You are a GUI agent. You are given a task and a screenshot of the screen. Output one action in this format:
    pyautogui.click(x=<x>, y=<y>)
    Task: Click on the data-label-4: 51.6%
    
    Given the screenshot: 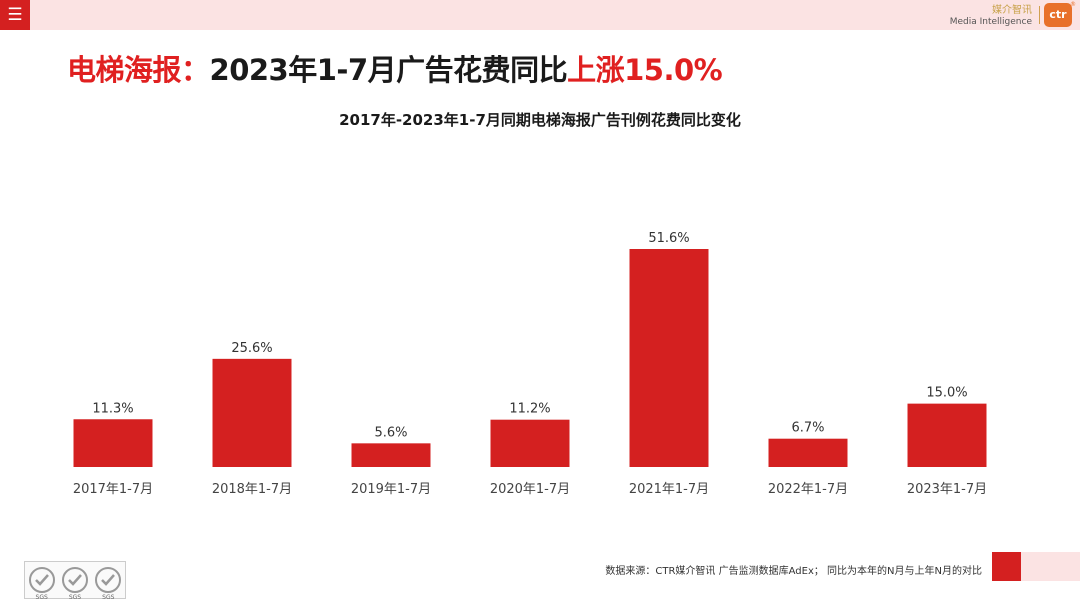 What is the action you would take?
    pyautogui.click(x=668, y=238)
    